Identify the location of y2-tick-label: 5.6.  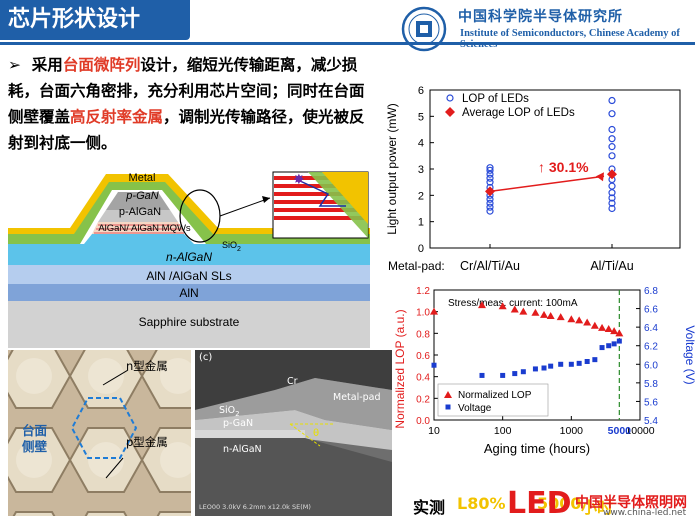
(651, 402).